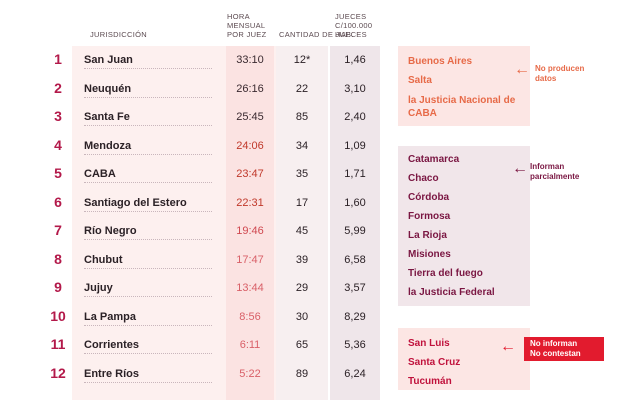 The width and height of the screenshot is (640, 400). Describe the element at coordinates (429, 343) in the screenshot. I see `panel-item: San Luis` at that location.